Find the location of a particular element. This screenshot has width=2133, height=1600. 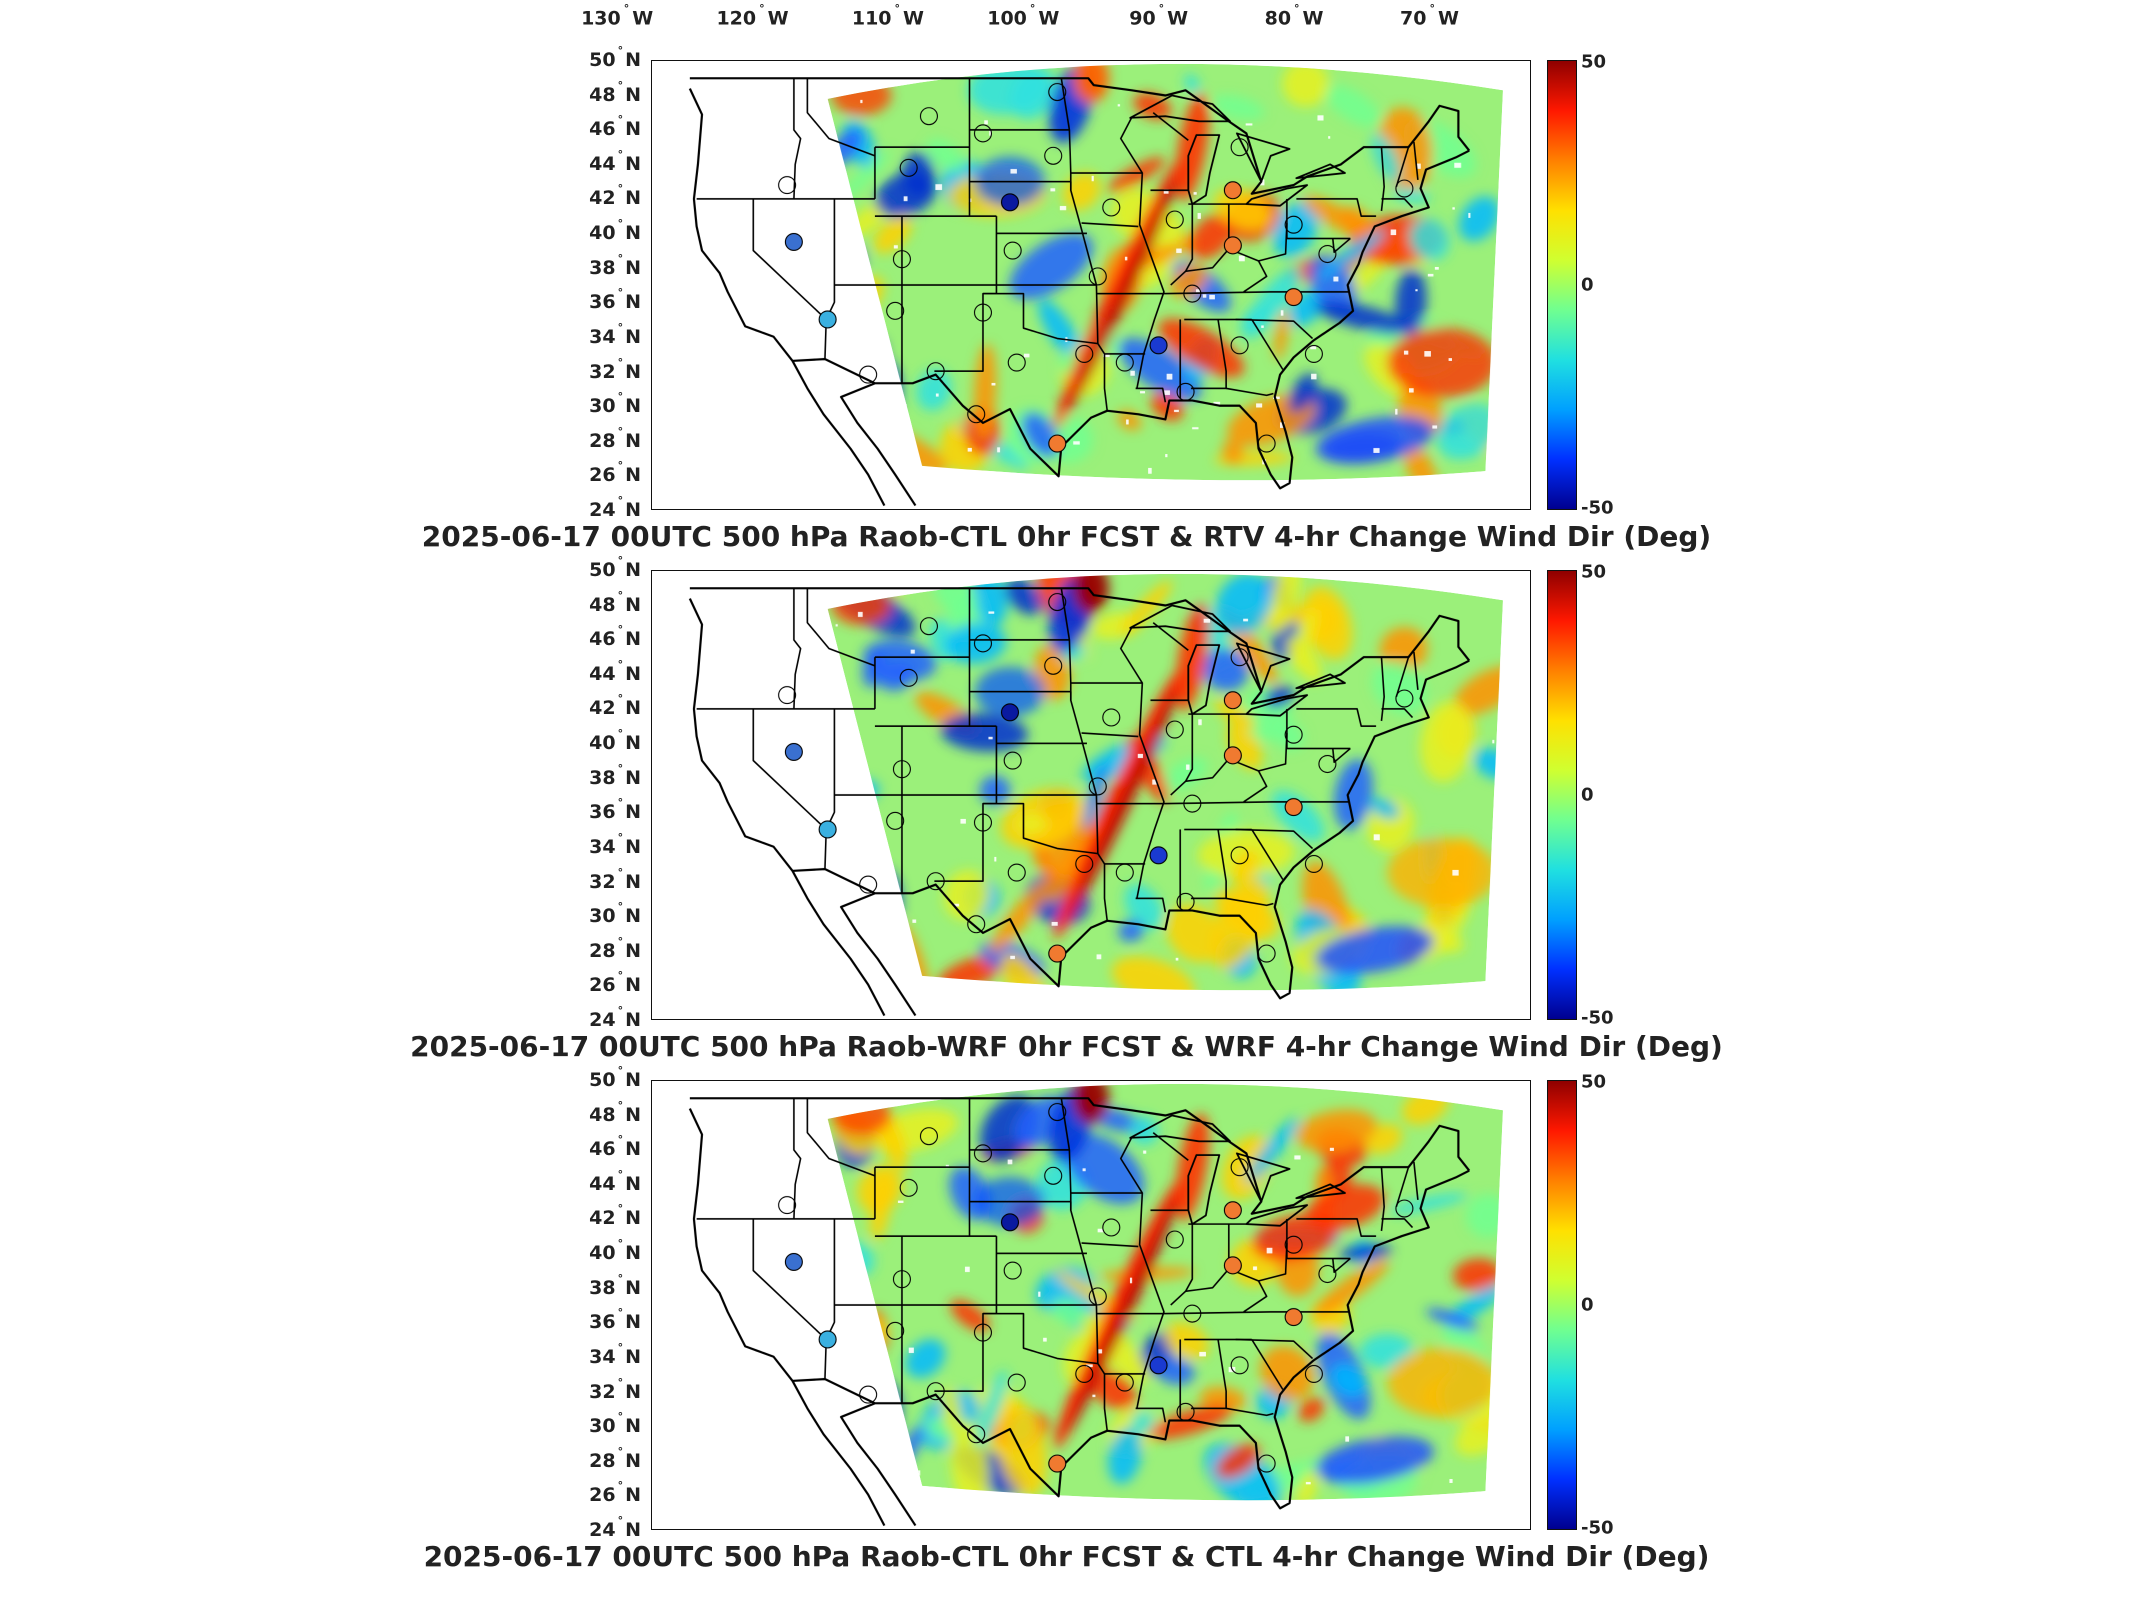

map-frame is located at coordinates (1091, 795).